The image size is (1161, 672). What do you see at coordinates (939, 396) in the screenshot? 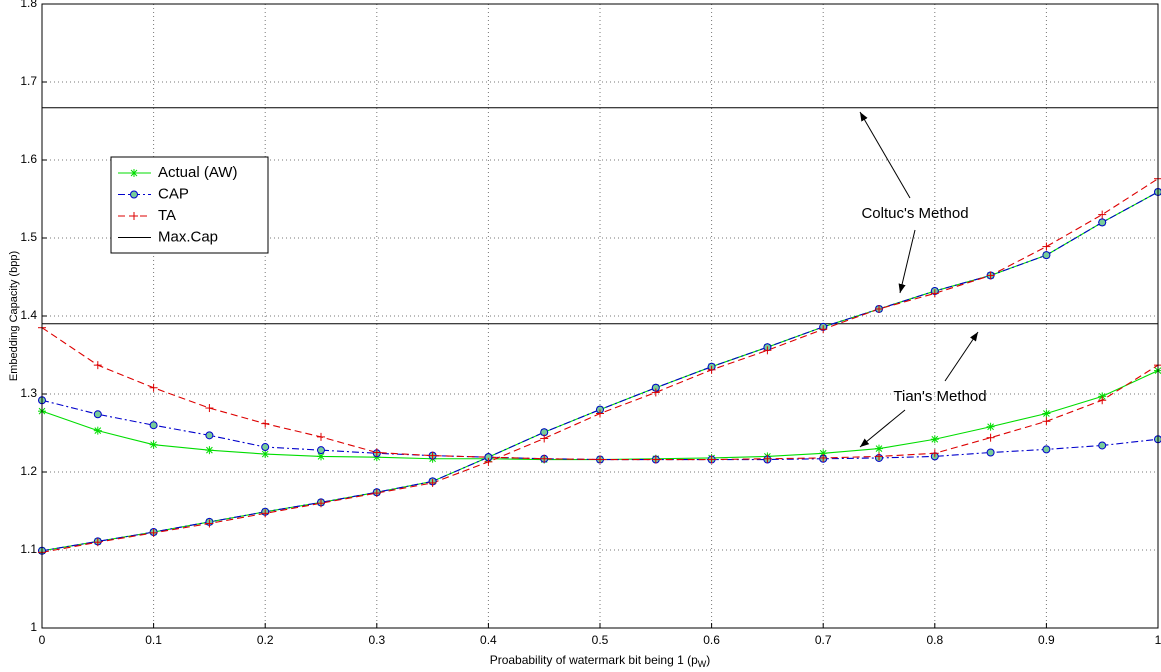
I see `annotation: Tian's Method` at bounding box center [939, 396].